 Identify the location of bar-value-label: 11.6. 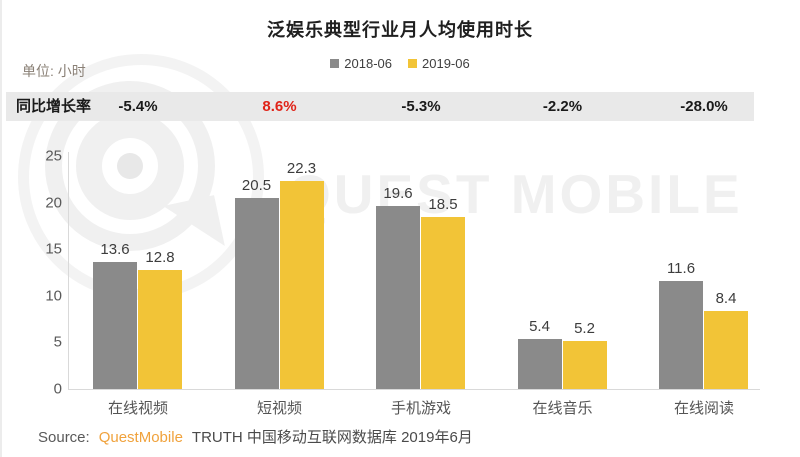
(681, 268).